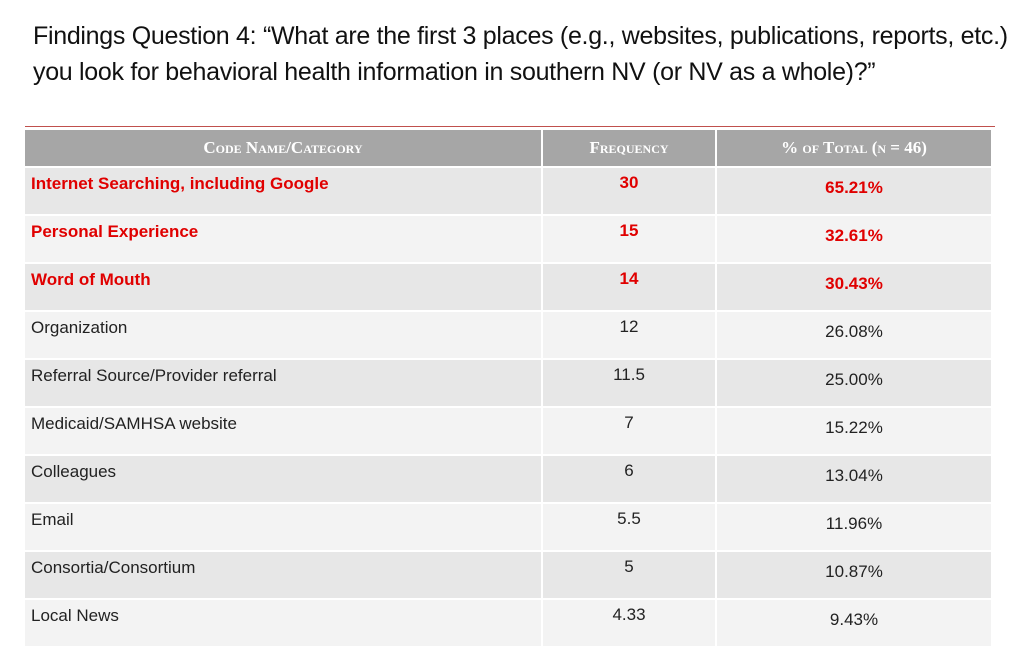 Image resolution: width=1024 pixels, height=648 pixels. I want to click on cell-percent: 65.21%, so click(854, 191).